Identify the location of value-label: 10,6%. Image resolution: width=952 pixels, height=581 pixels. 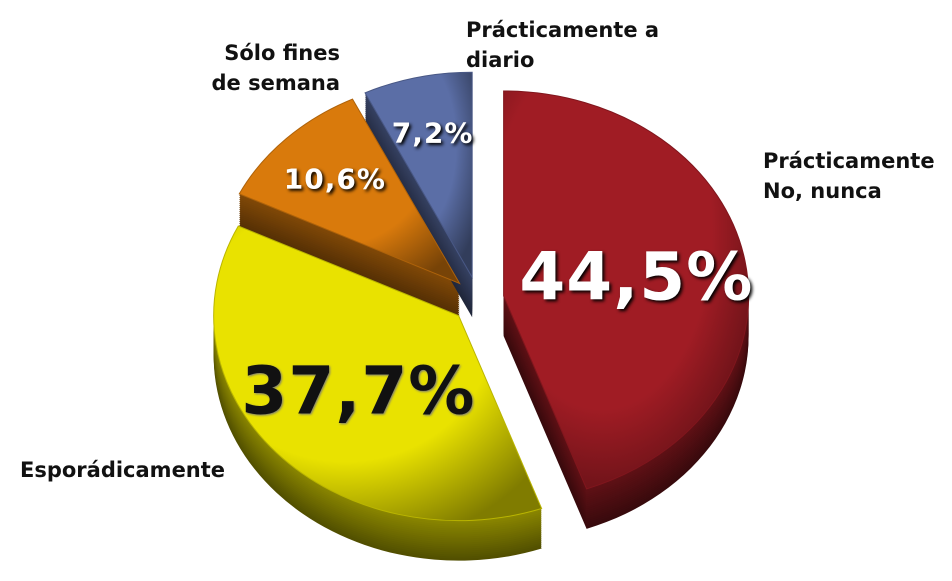
(334, 179).